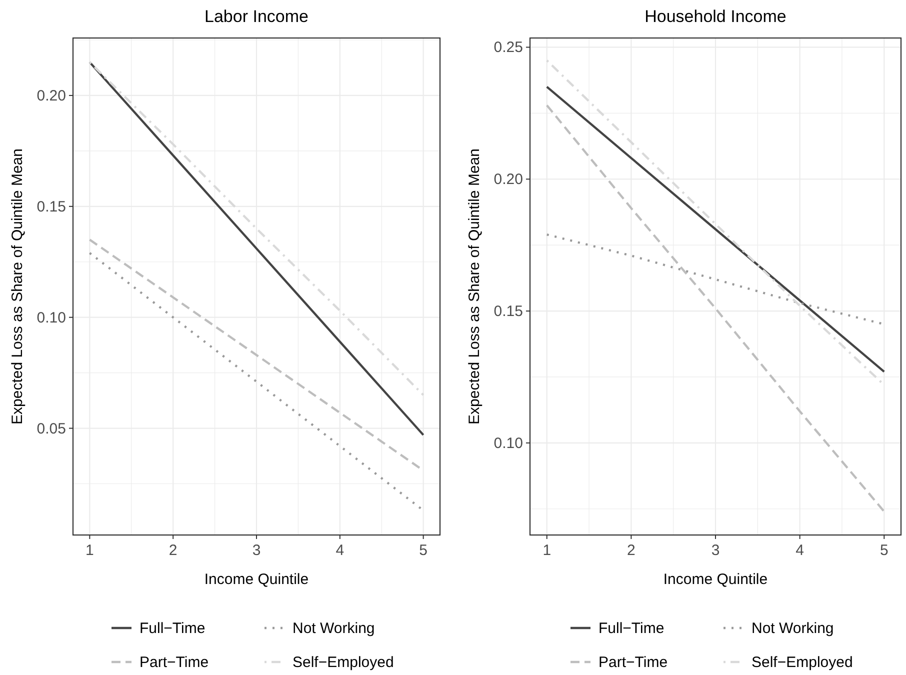  I want to click on chart-title: Labor Income, so click(256, 16).